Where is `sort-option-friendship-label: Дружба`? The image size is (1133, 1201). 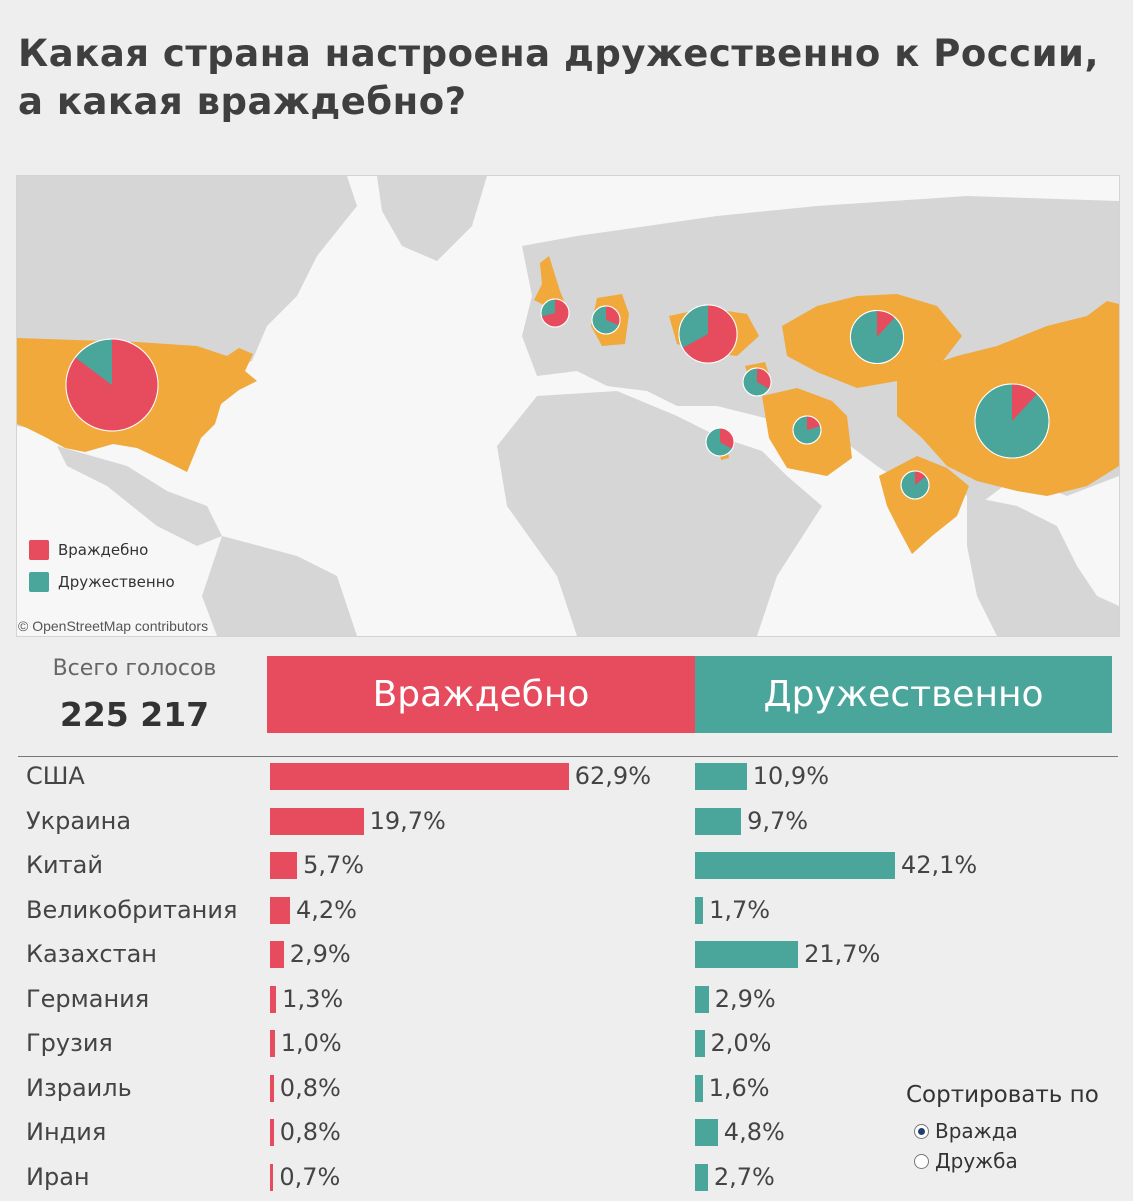 sort-option-friendship-label: Дружба is located at coordinates (976, 1161).